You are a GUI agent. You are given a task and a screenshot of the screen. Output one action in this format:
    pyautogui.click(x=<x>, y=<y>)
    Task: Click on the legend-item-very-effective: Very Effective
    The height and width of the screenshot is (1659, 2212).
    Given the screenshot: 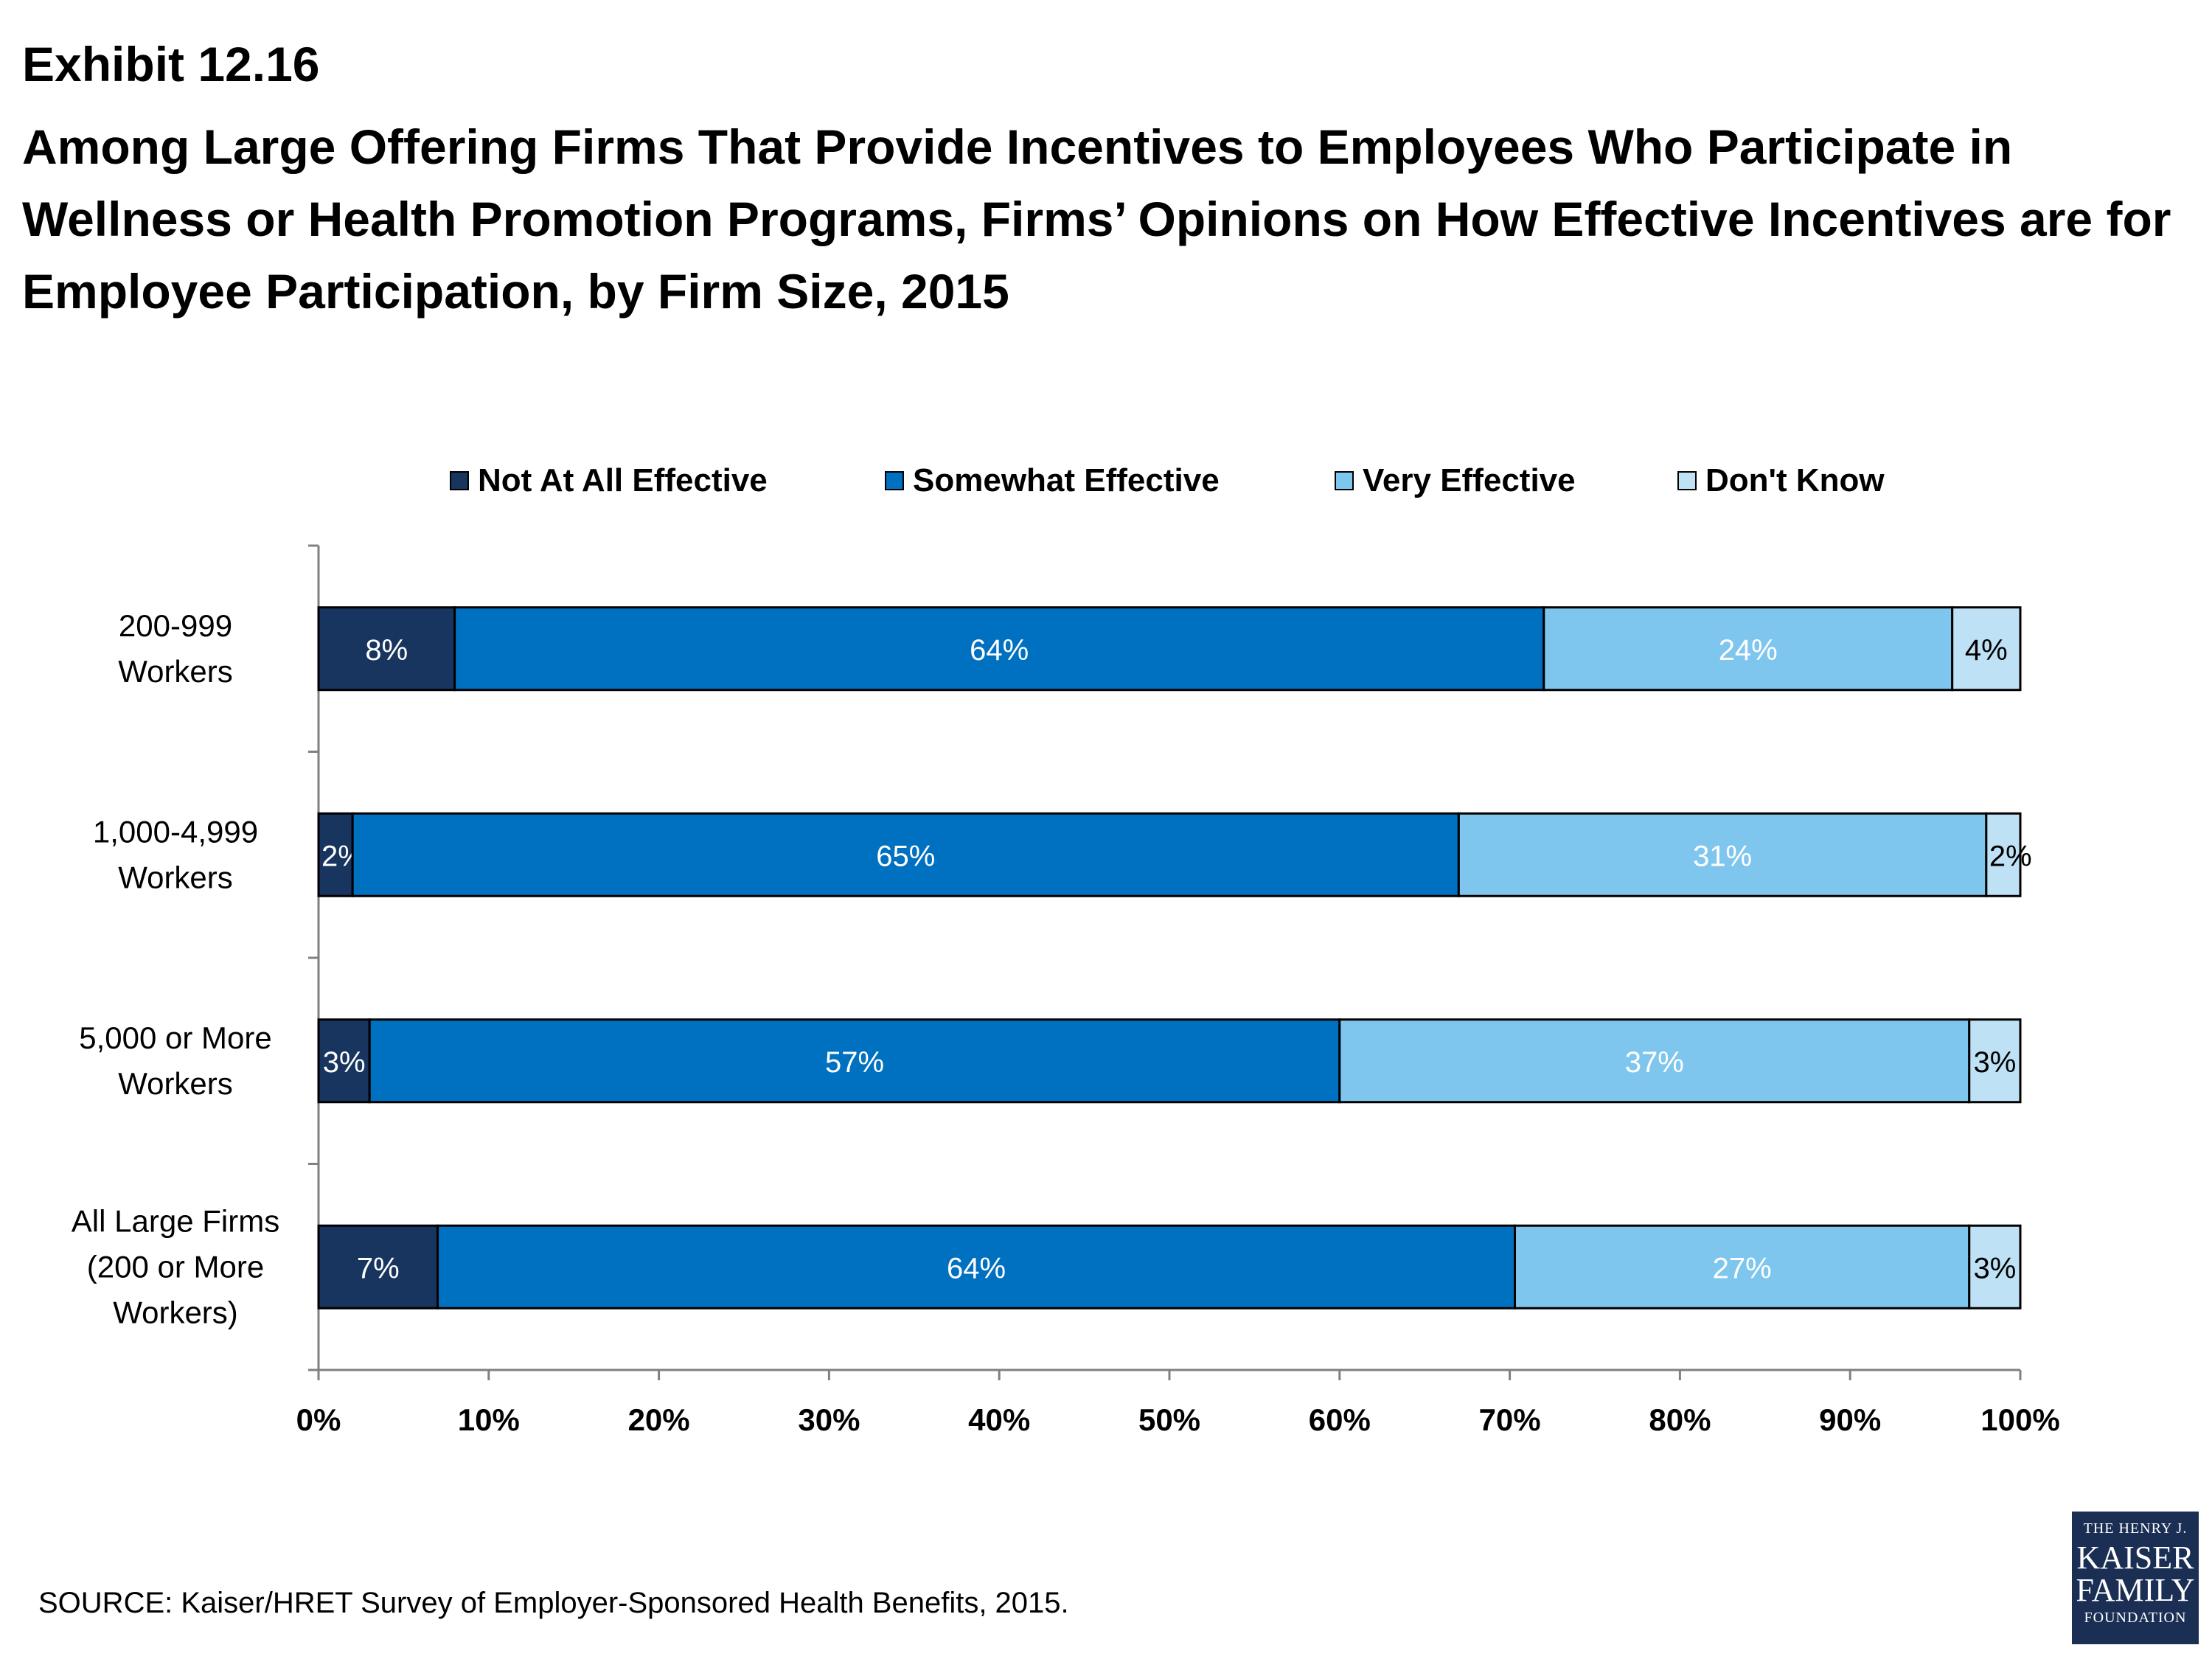 What is the action you would take?
    pyautogui.click(x=1455, y=481)
    